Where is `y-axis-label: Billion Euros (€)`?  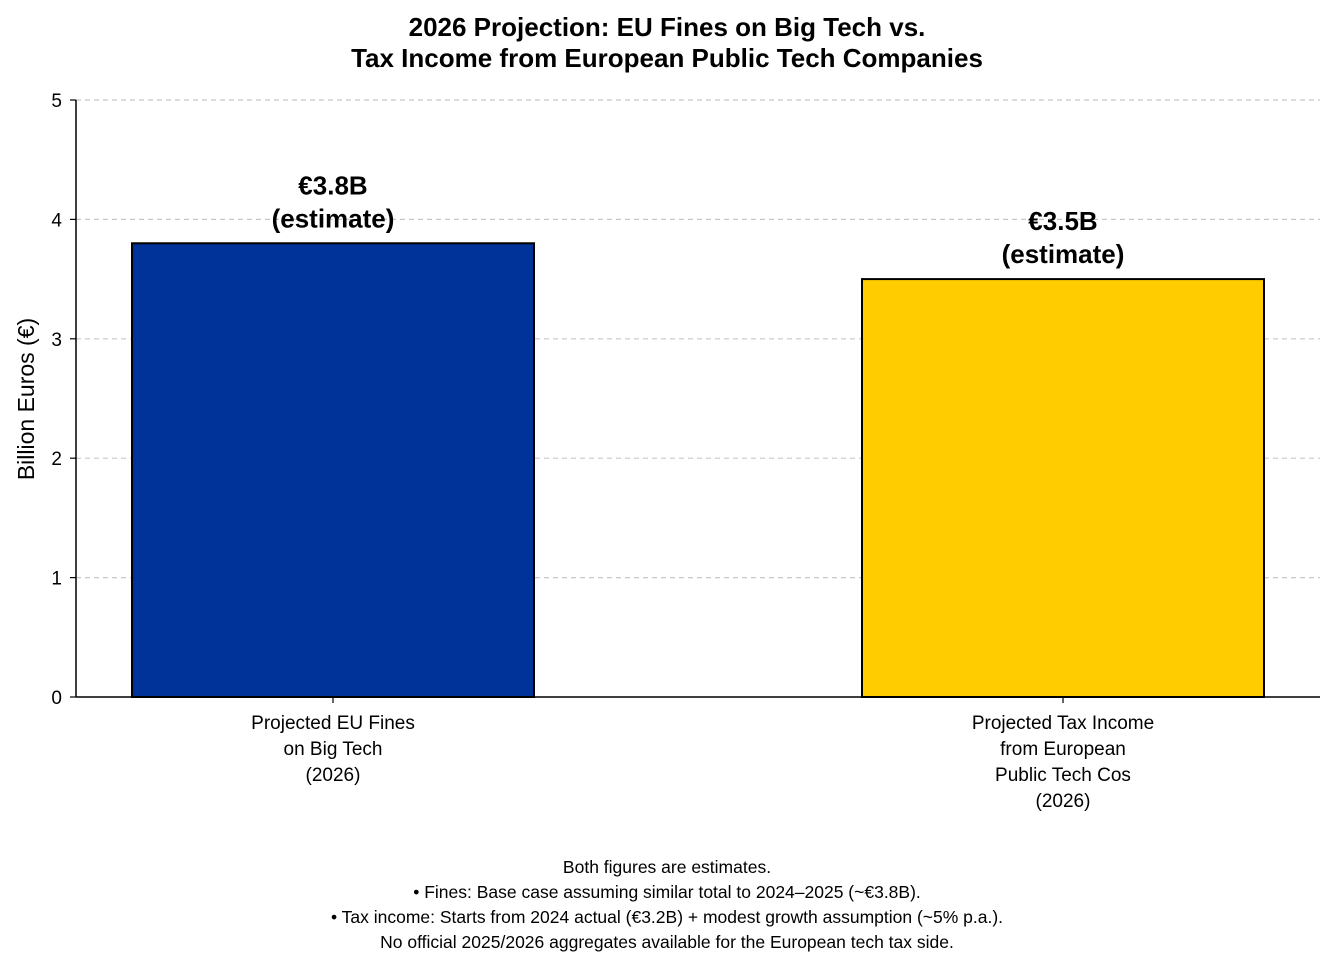 y-axis-label: Billion Euros (€) is located at coordinates (26, 399).